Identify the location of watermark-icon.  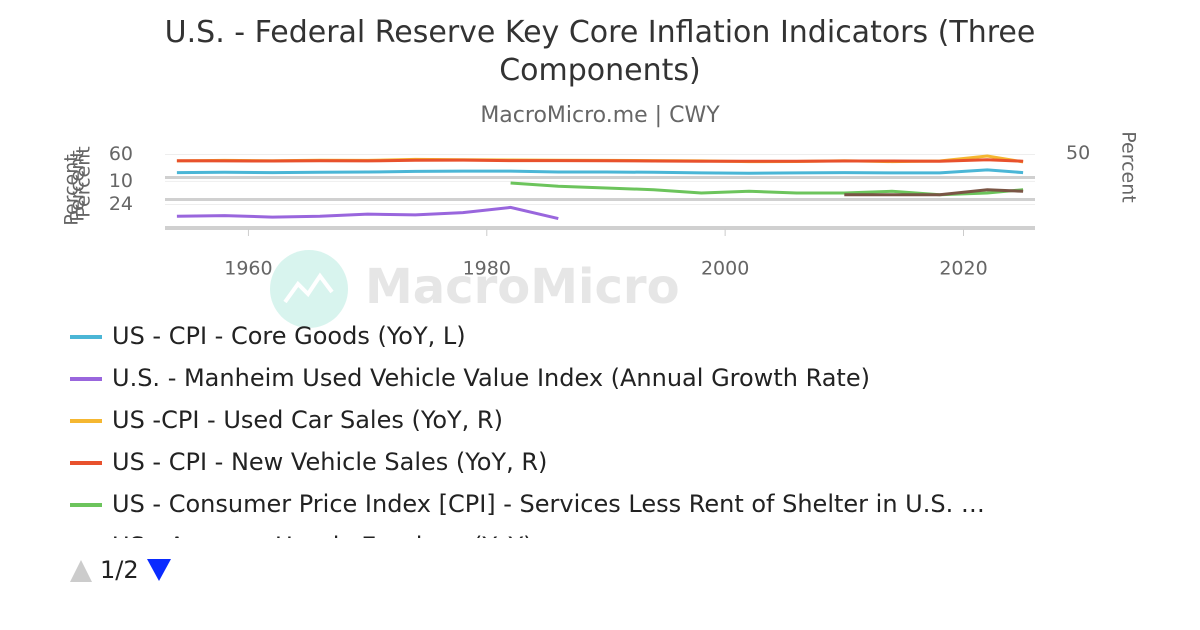
(308, 288).